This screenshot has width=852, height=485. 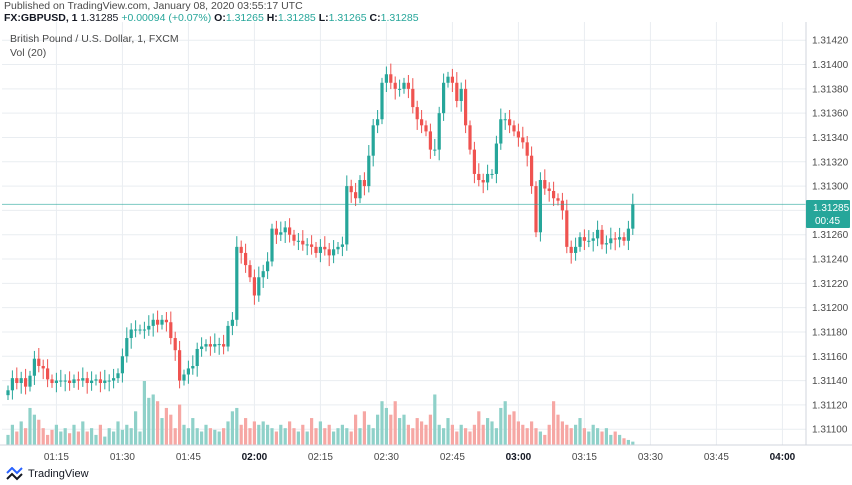 I want to click on last-price: 1.31285, so click(x=99, y=18).